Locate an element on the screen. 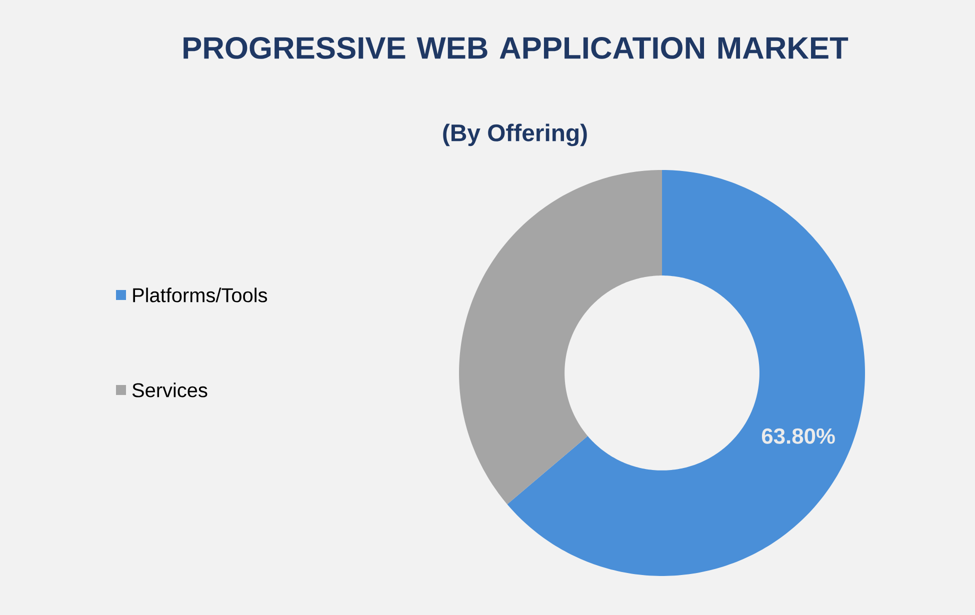 The width and height of the screenshot is (975, 615). data-label: 63.80% is located at coordinates (798, 436).